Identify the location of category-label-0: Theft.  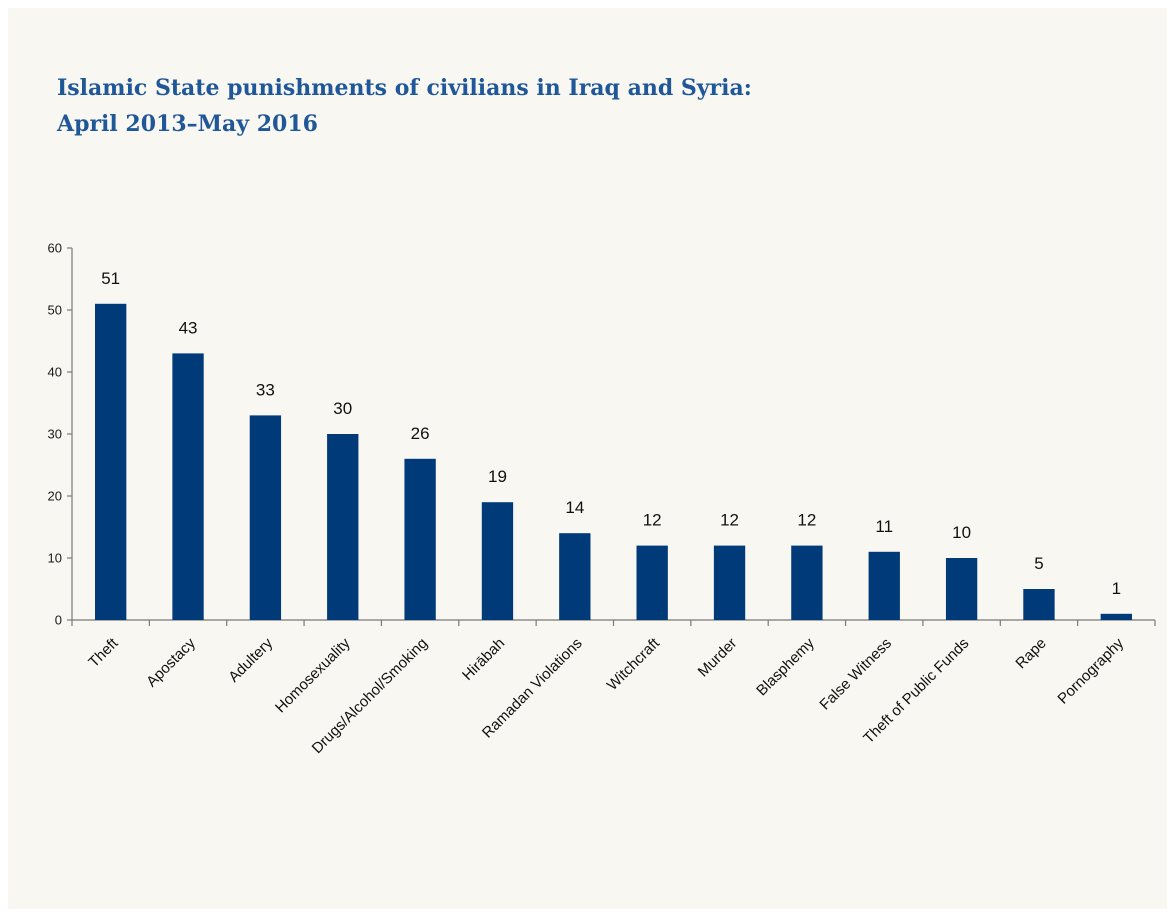
(103, 652).